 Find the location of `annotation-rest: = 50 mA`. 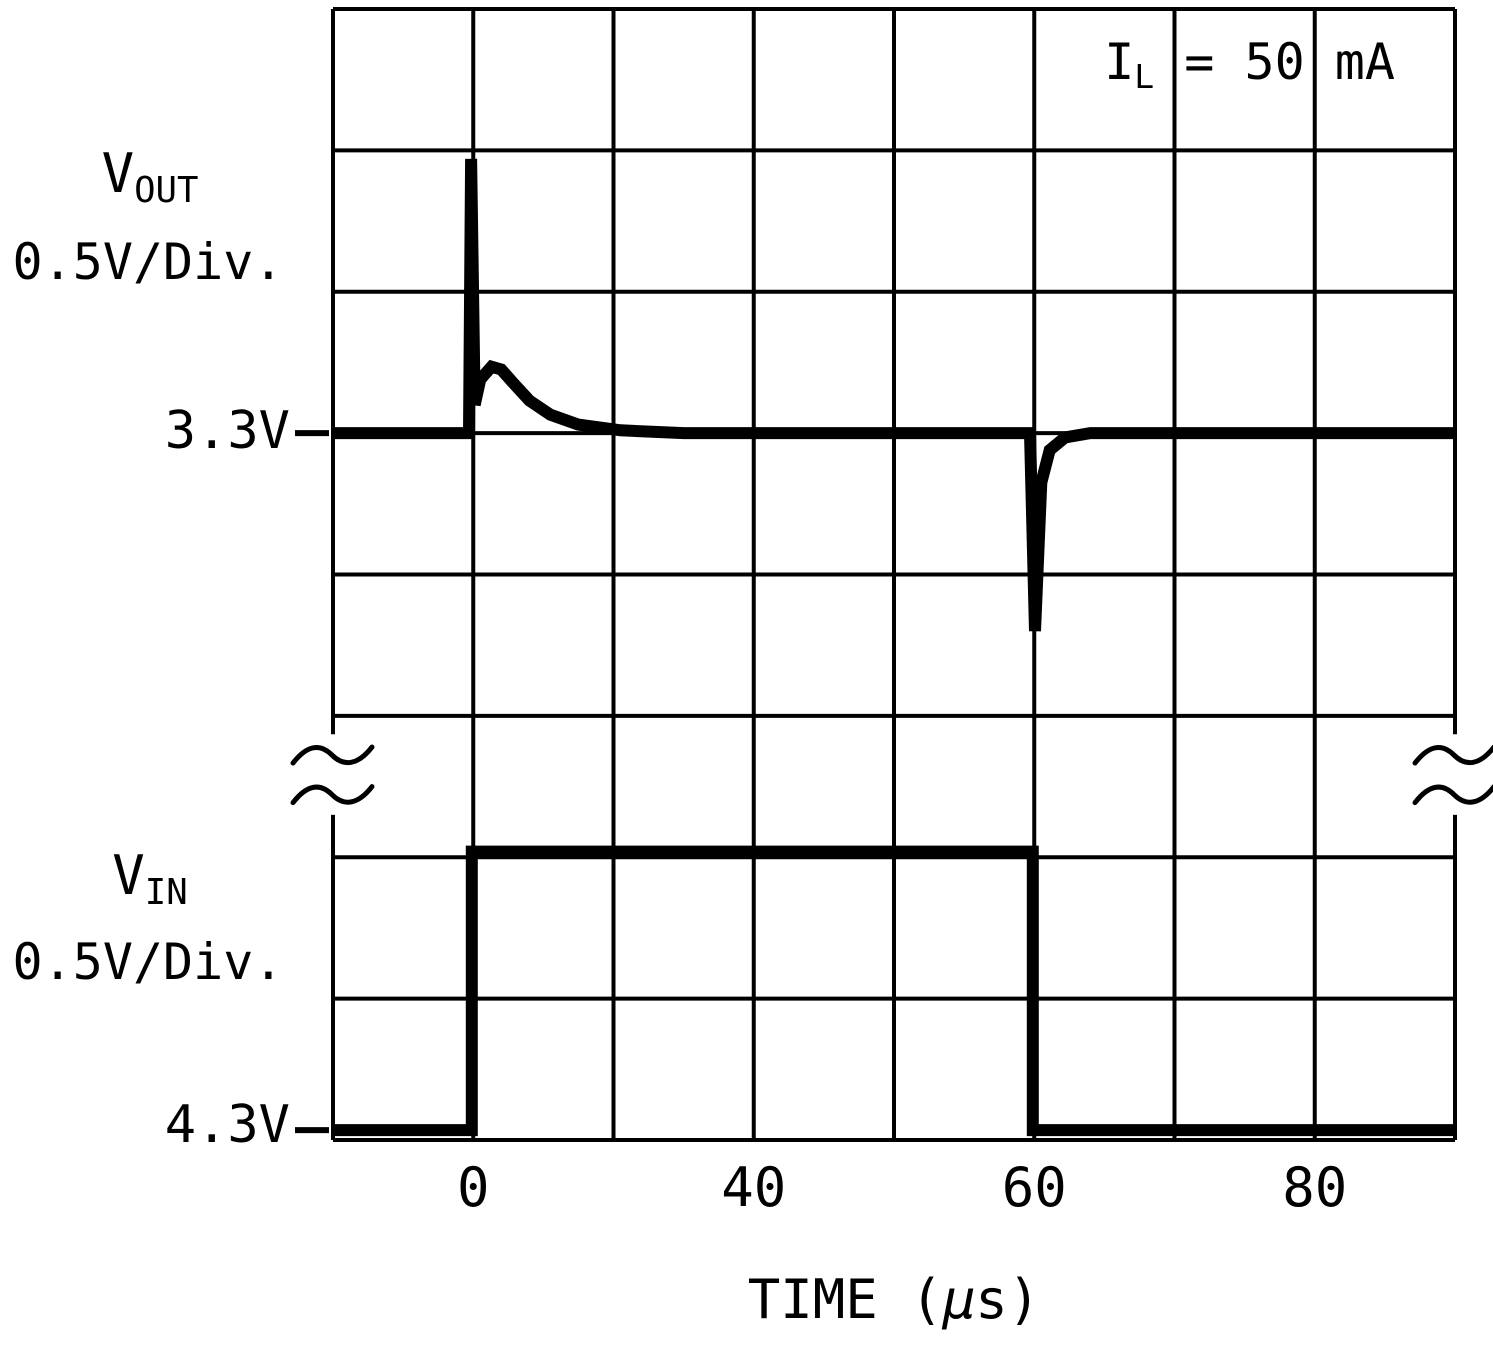

annotation-rest: = 50 mA is located at coordinates (1274, 62).